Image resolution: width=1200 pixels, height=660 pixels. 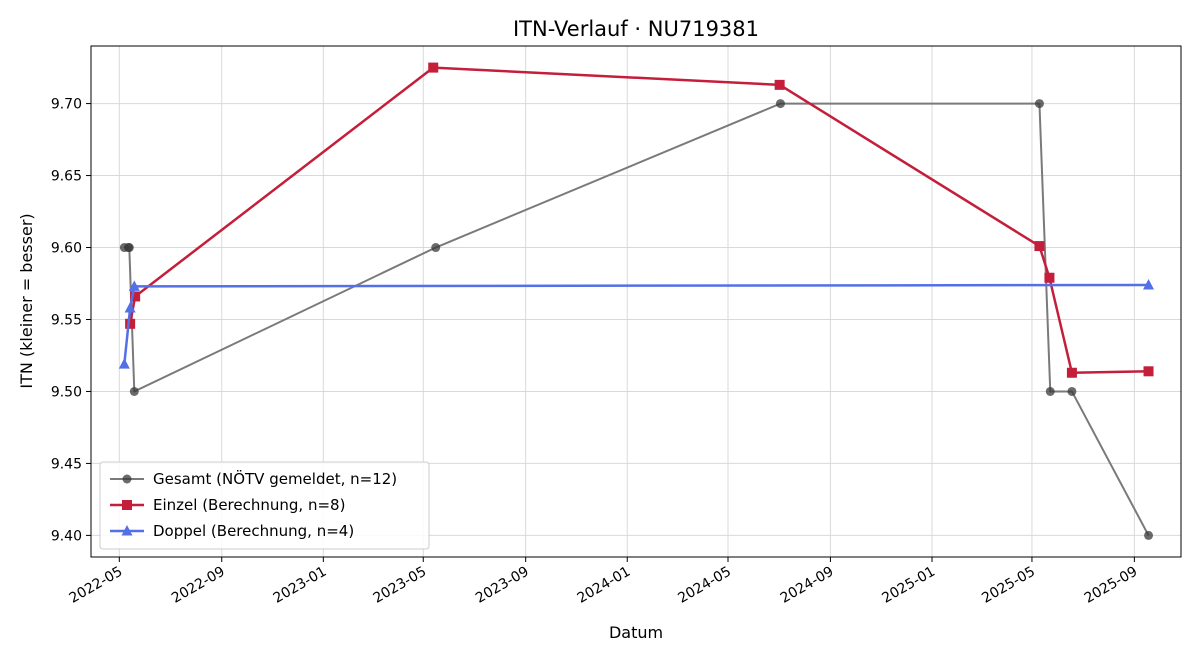 I want to click on x-tick-label: 2023-05, so click(x=400, y=585).